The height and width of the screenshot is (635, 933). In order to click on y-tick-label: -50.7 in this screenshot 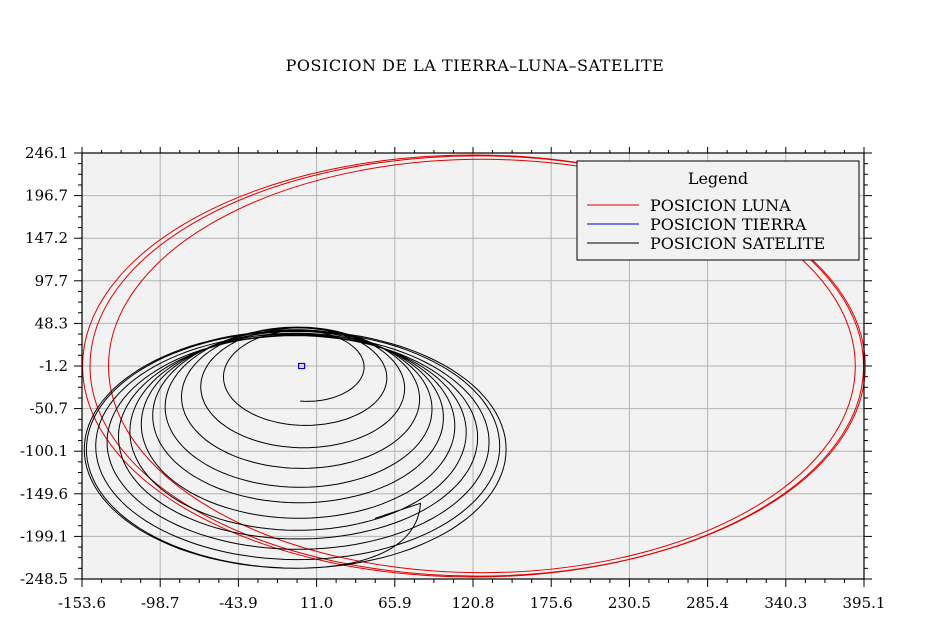, I will do `click(49, 409)`.